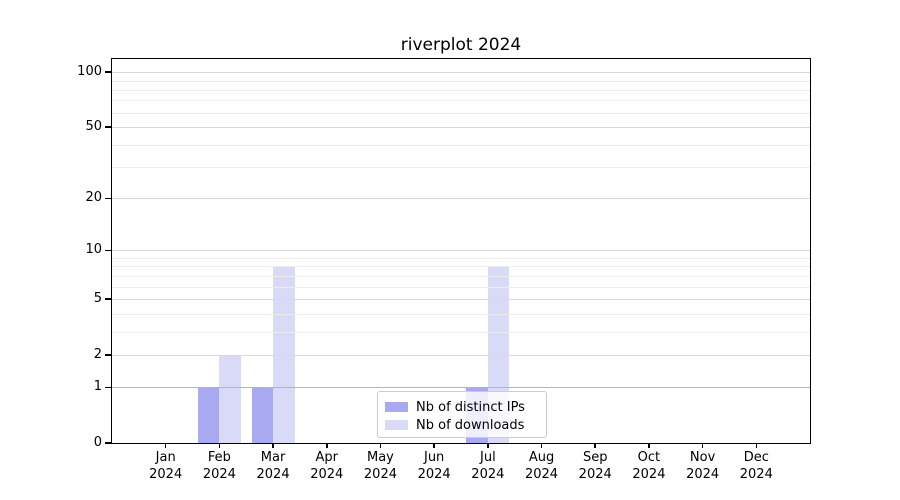 The width and height of the screenshot is (900, 500). What do you see at coordinates (595, 445) in the screenshot?
I see `x-tick-sep` at bounding box center [595, 445].